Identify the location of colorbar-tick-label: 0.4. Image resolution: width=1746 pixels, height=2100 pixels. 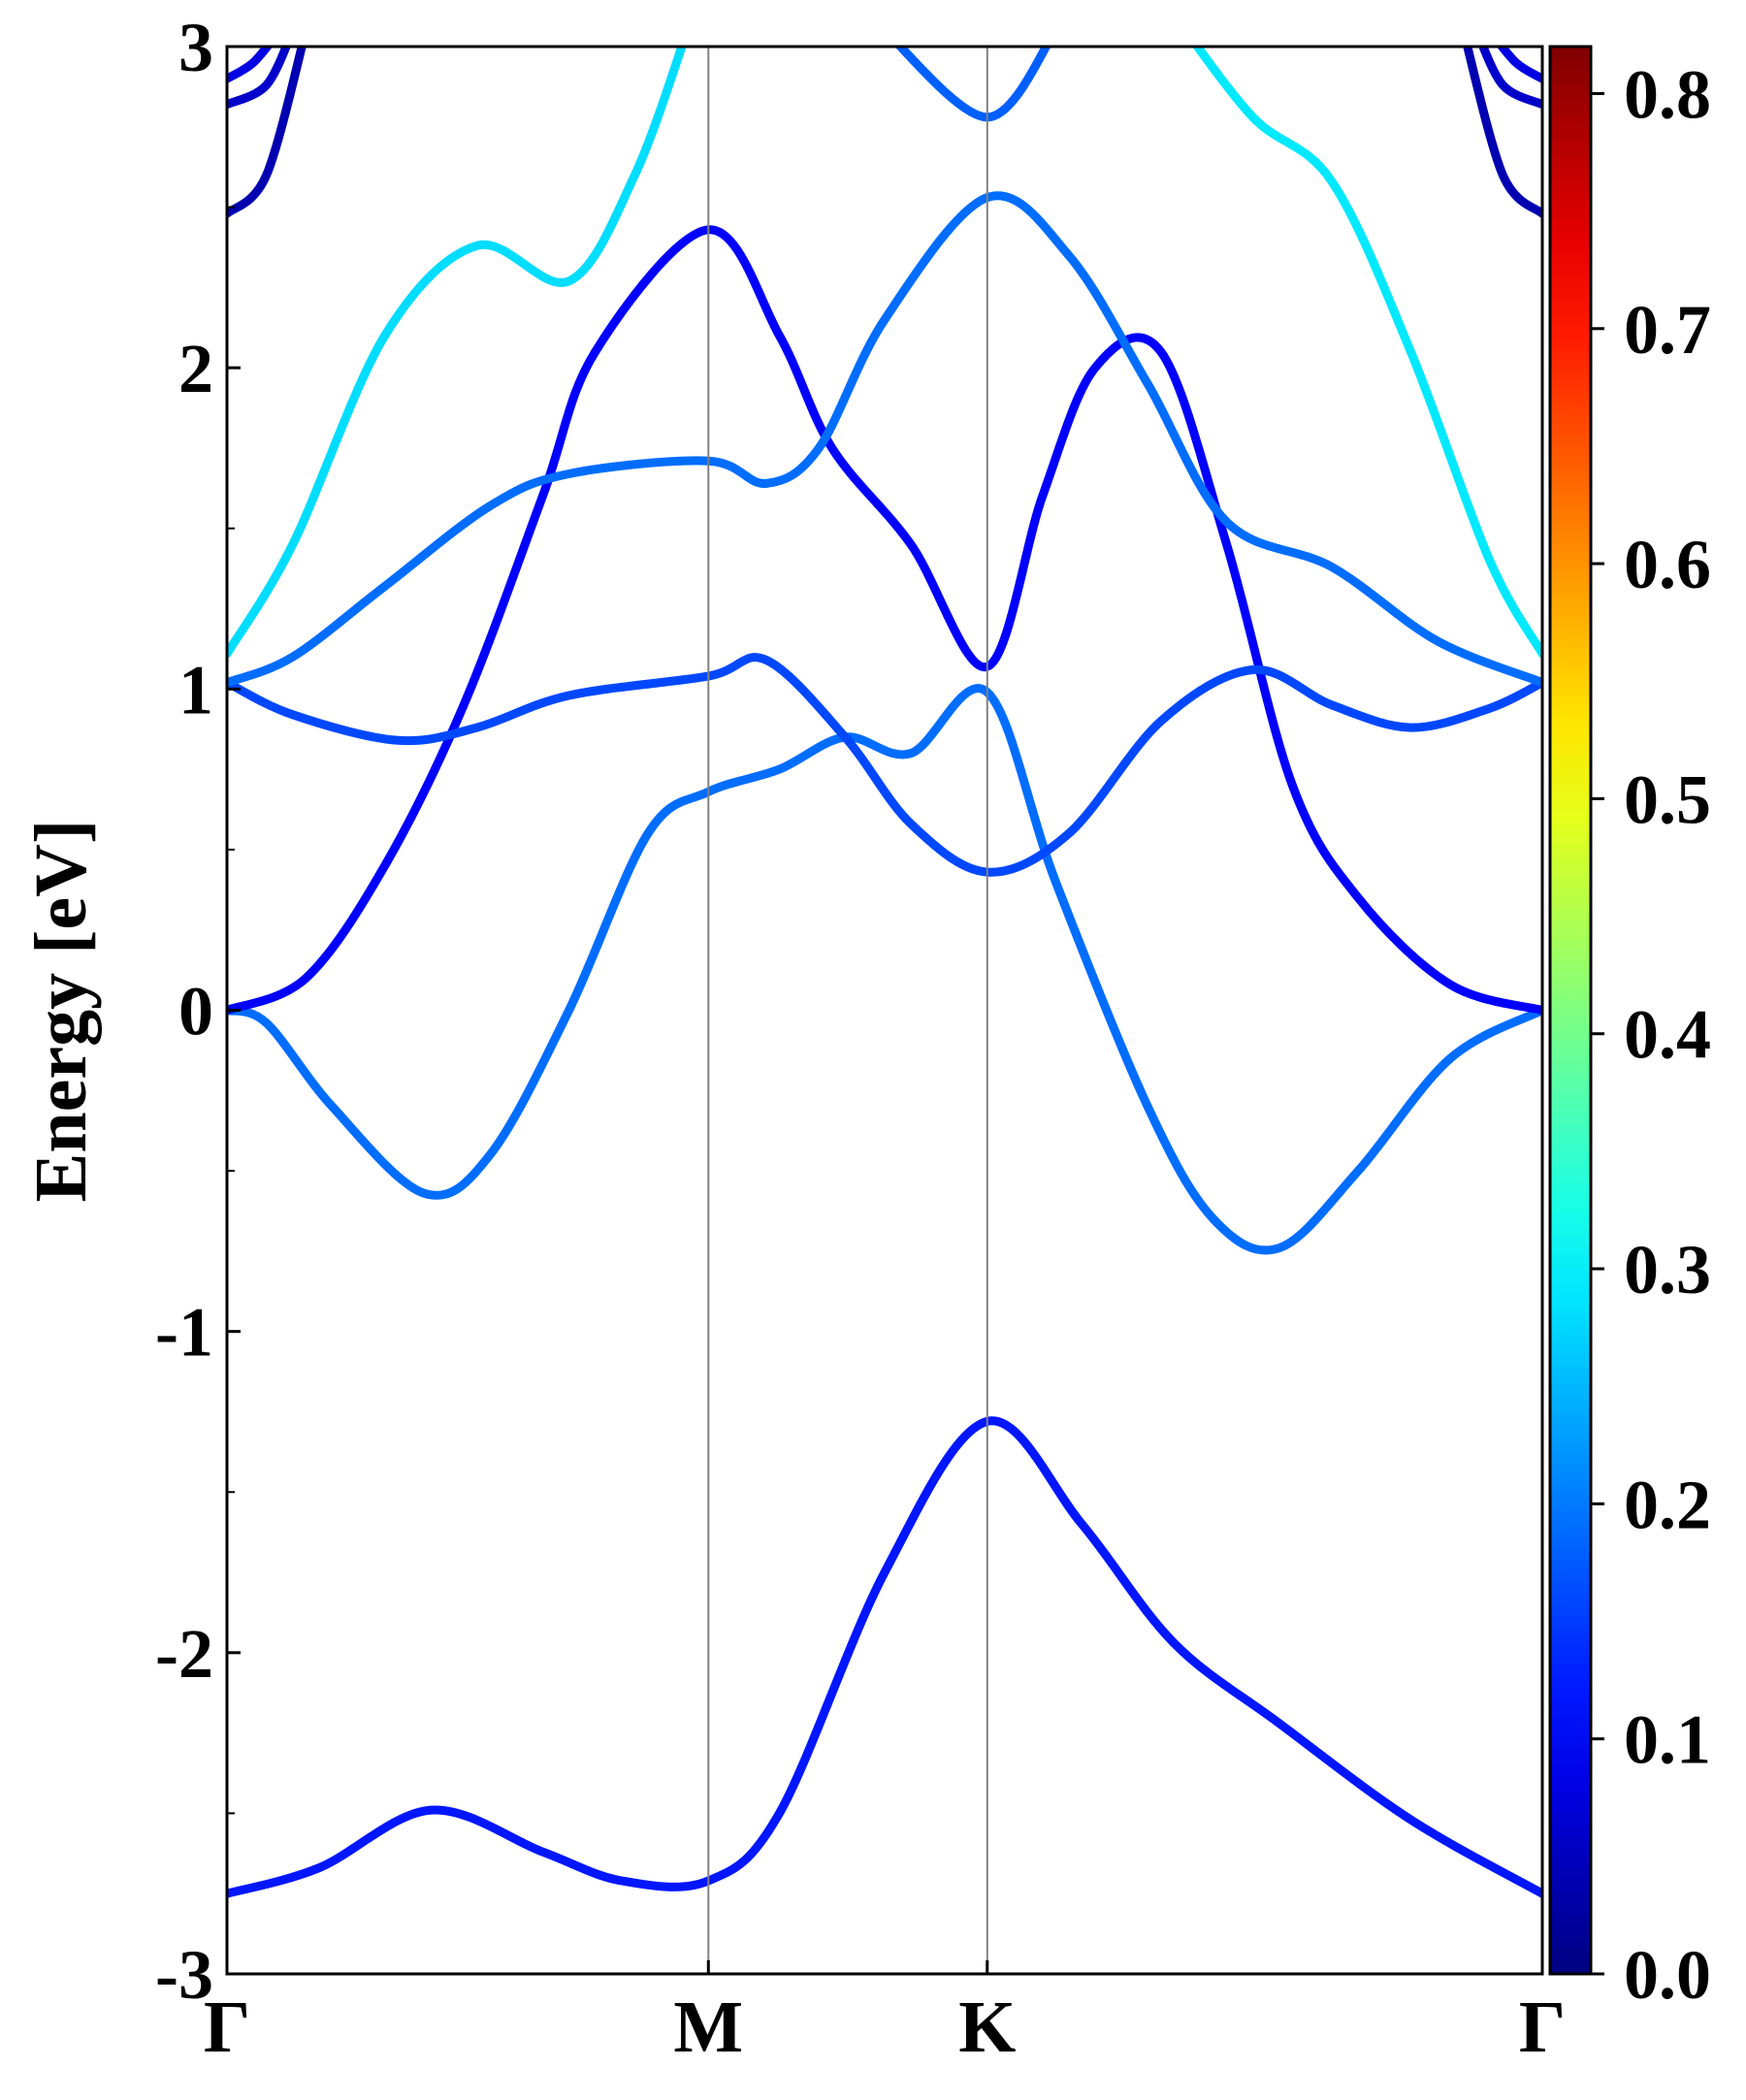
(1667, 1035).